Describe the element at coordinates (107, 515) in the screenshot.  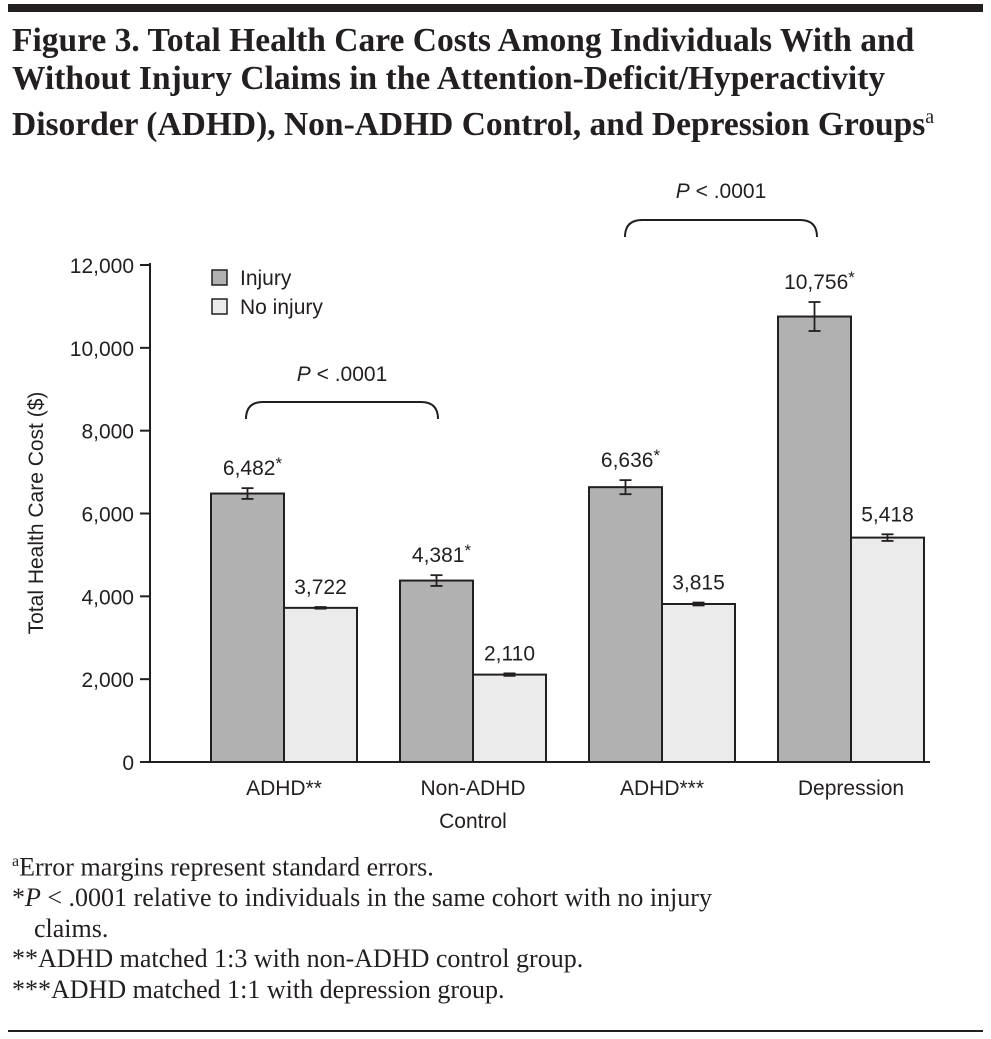
I see `y-tick-label: 6,000` at that location.